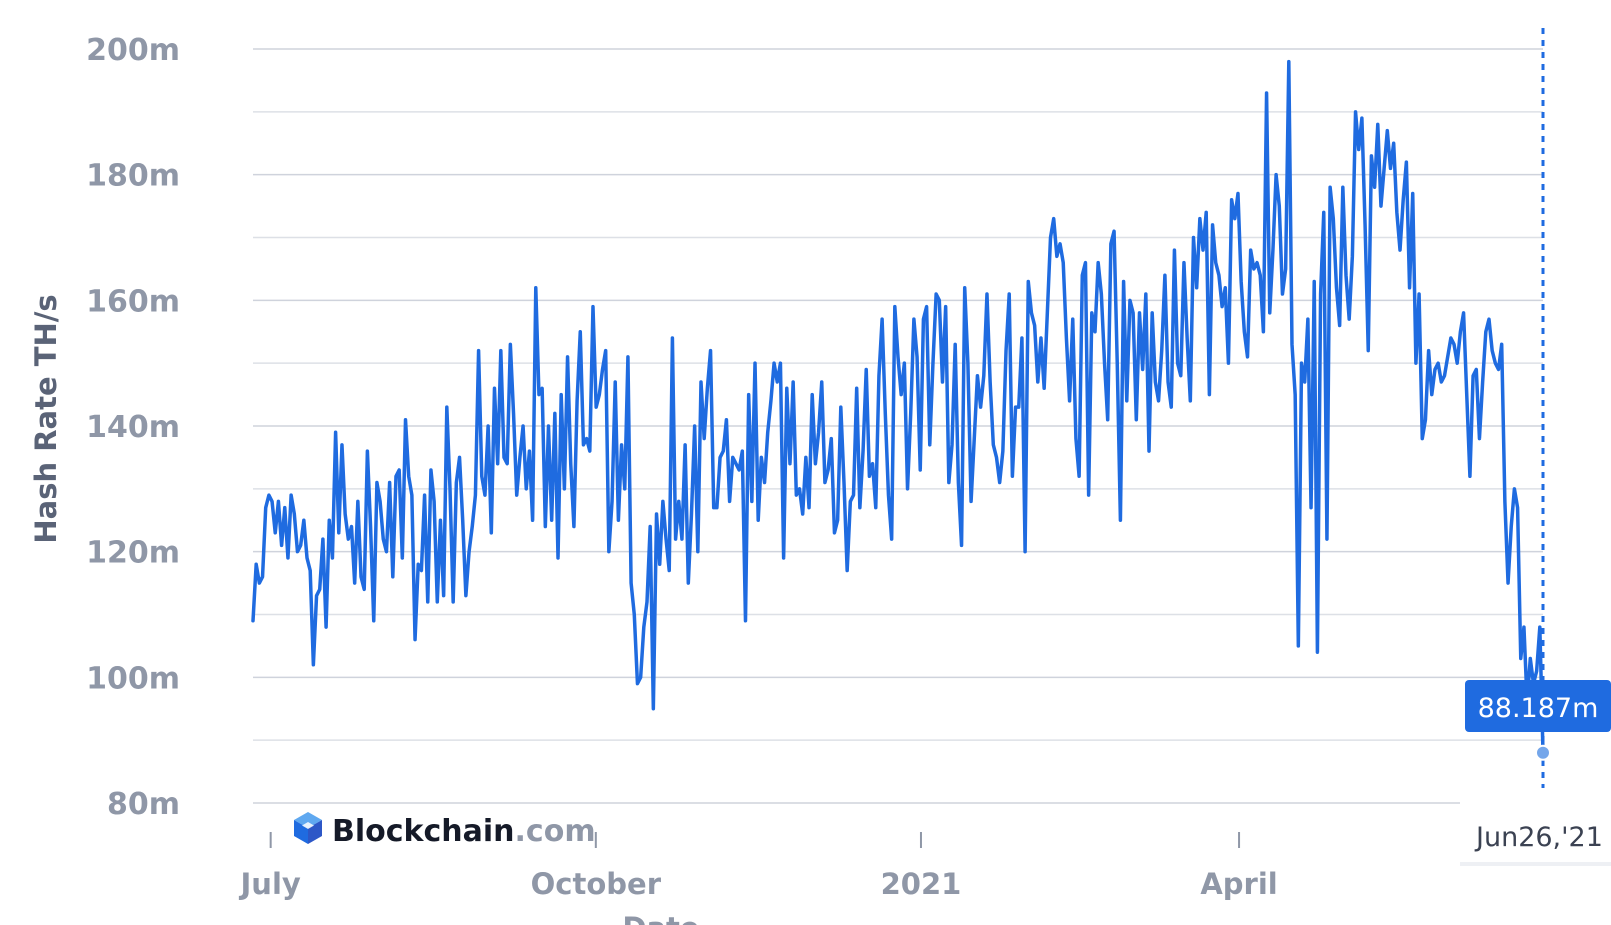 The width and height of the screenshot is (1611, 925). I want to click on y-tick-label: 140m, so click(133, 427).